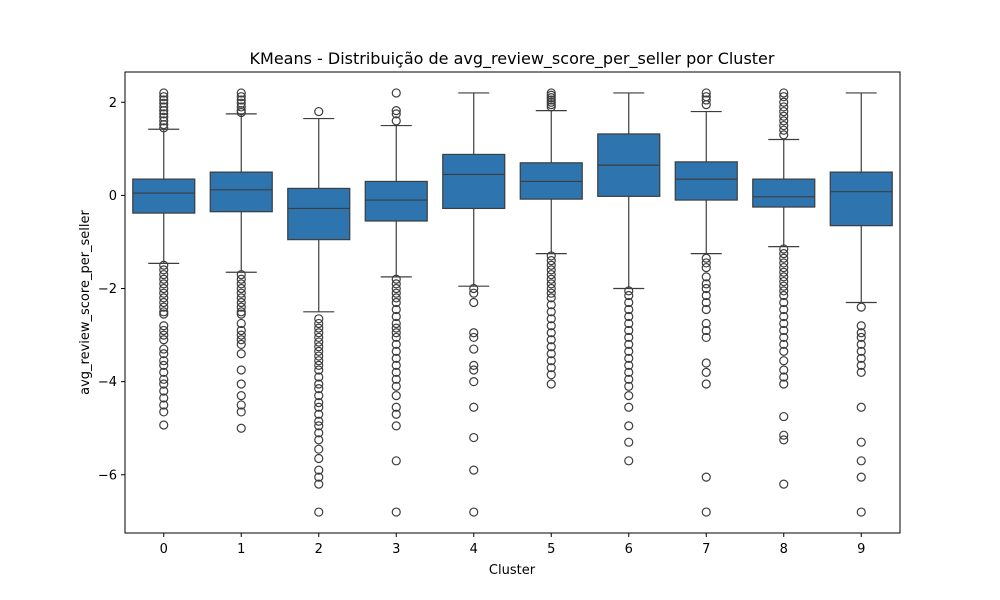 The width and height of the screenshot is (1000, 600). What do you see at coordinates (107, 382) in the screenshot?
I see `y-tick-label: −4` at bounding box center [107, 382].